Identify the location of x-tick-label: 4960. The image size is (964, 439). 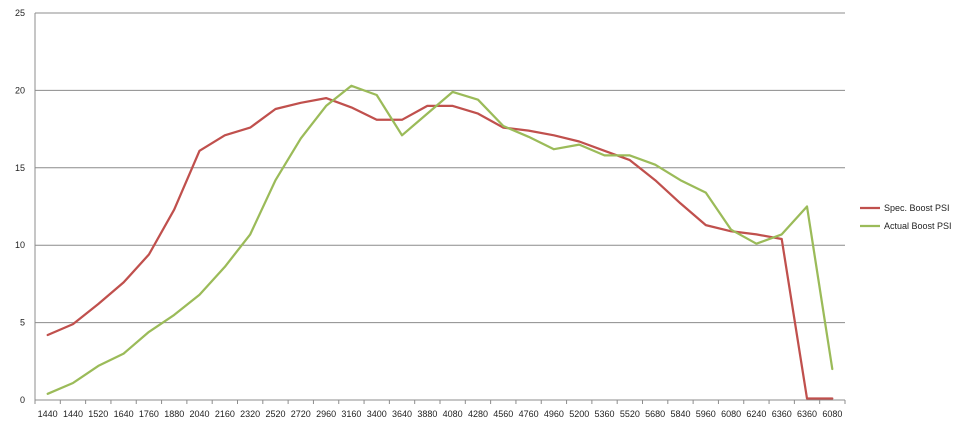
(554, 414).